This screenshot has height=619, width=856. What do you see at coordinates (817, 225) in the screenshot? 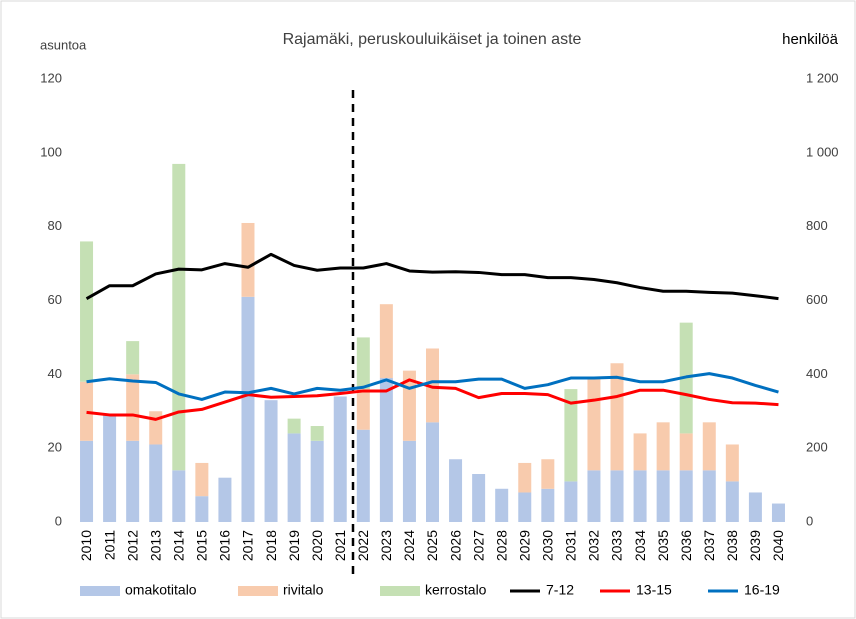
I see `y2-tick-label: 800` at bounding box center [817, 225].